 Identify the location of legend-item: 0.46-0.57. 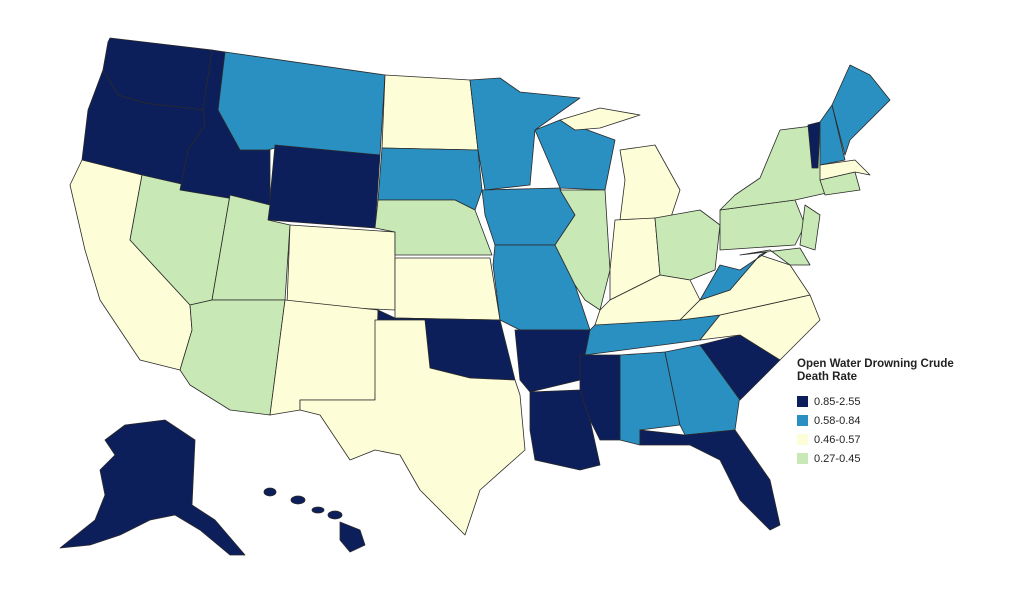
(887, 439).